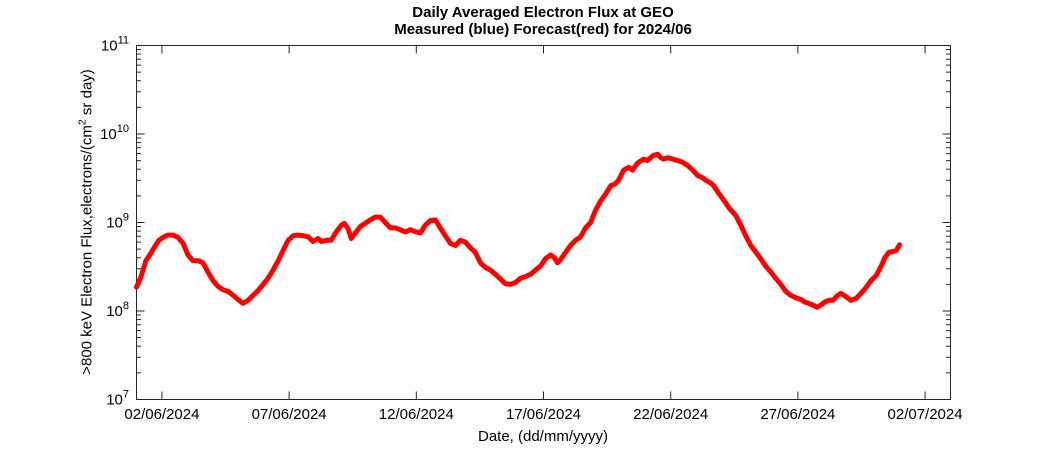 This screenshot has width=1050, height=450. Describe the element at coordinates (82, 122) in the screenshot. I see `y-axis-label-superscript: 2` at that location.